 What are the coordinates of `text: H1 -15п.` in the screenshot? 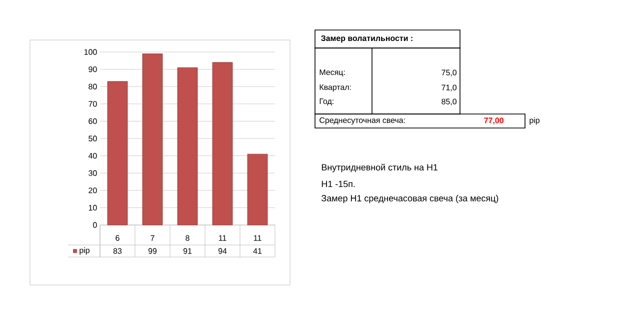 It's located at (338, 184).